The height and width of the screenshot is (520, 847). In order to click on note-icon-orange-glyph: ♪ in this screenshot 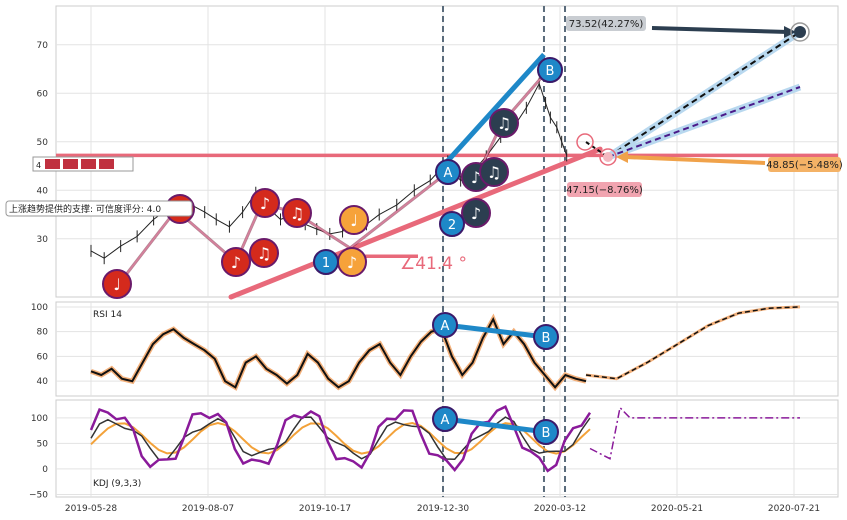, I will do `click(352, 262)`.